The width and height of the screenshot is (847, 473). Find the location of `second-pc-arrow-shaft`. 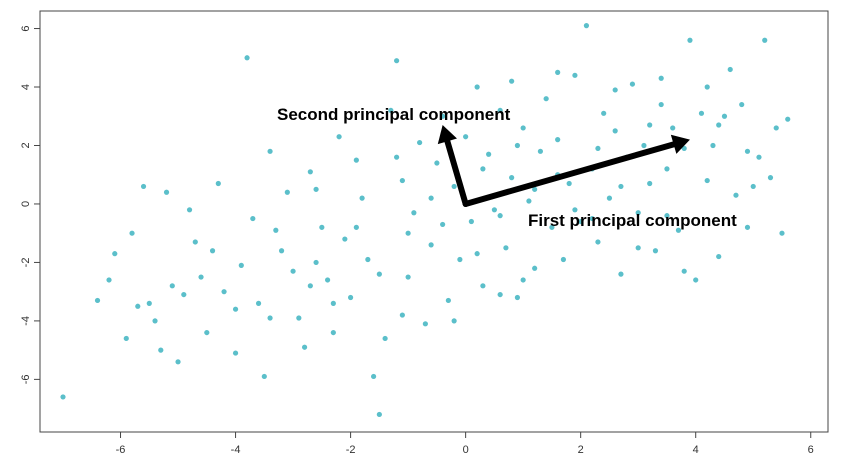

second-pc-arrow-shaft is located at coordinates (456, 172).